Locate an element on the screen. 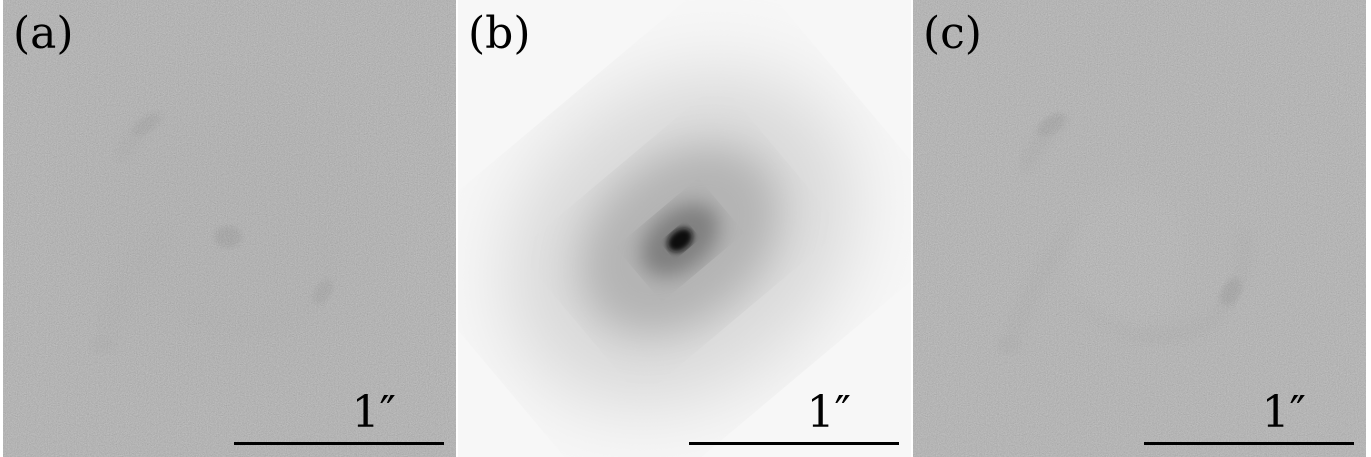 The height and width of the screenshot is (457, 1371). panel-a-label: (a) is located at coordinates (43, 33).